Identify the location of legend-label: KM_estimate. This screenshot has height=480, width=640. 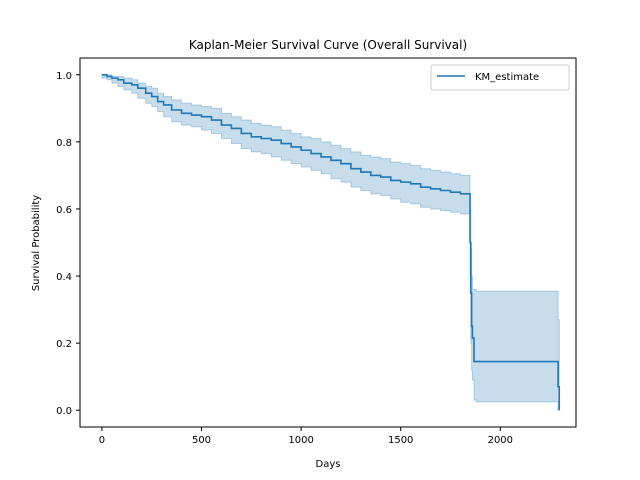
(507, 77).